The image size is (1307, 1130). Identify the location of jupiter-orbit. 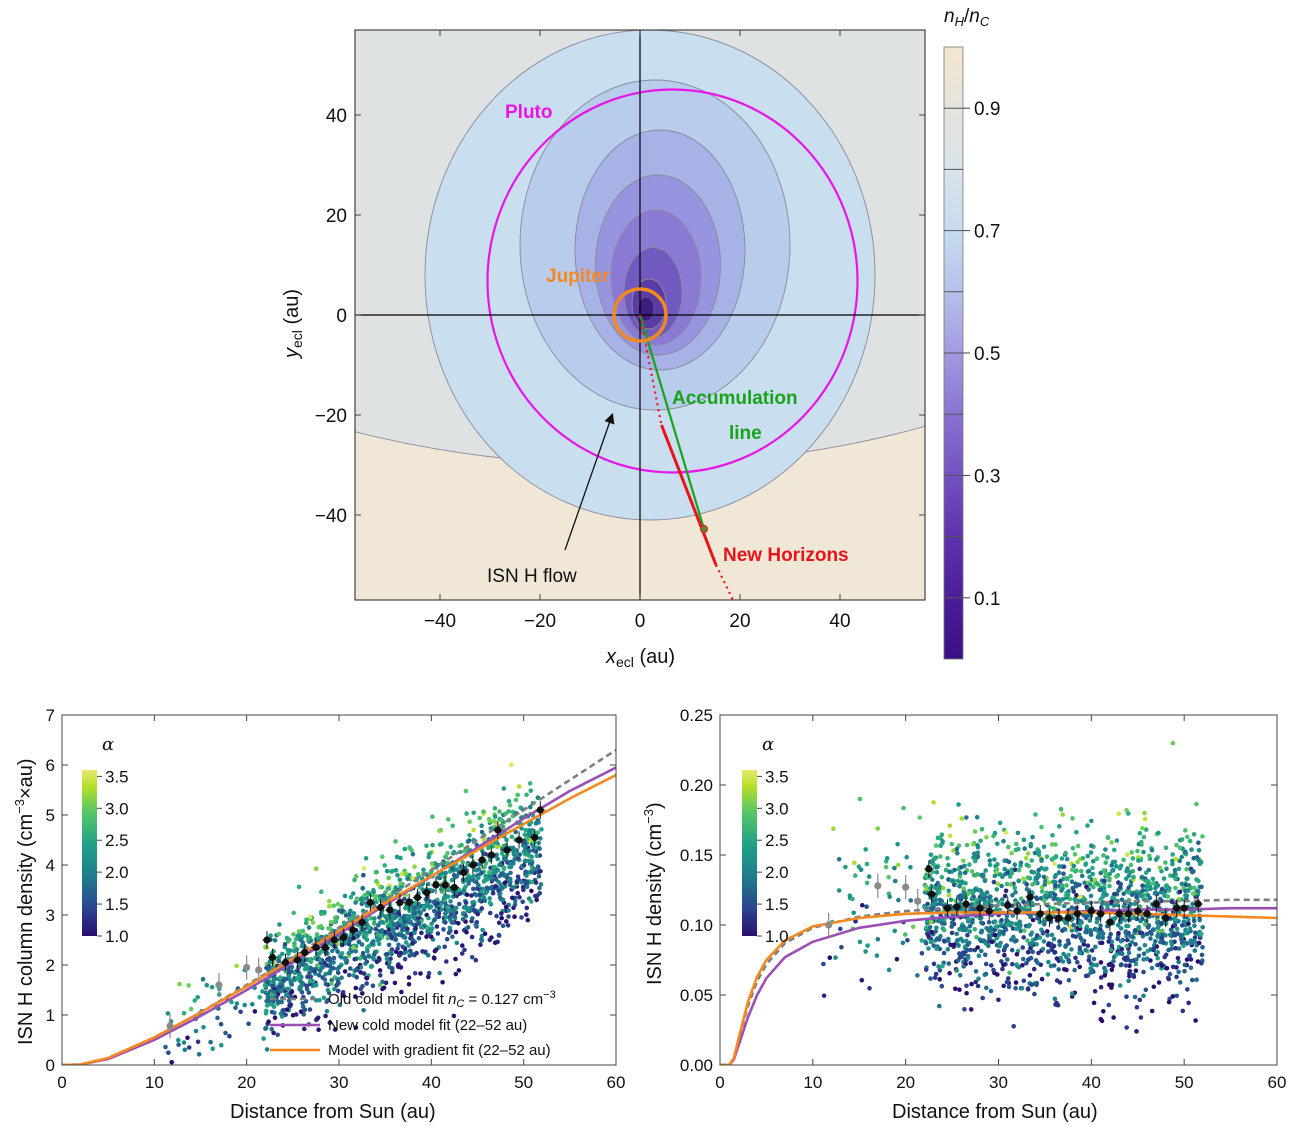
(640, 315).